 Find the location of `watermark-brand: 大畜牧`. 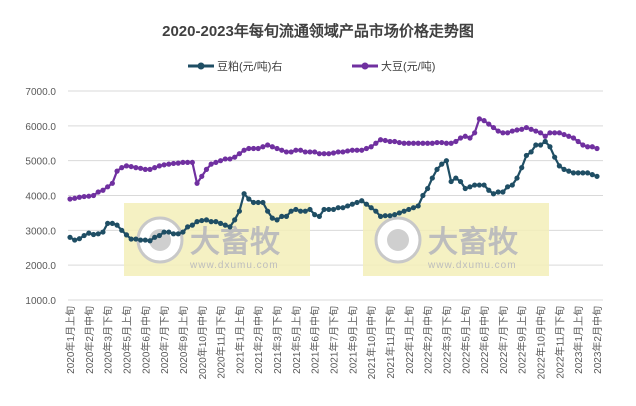

watermark-brand: 大畜牧 is located at coordinates (235, 242).